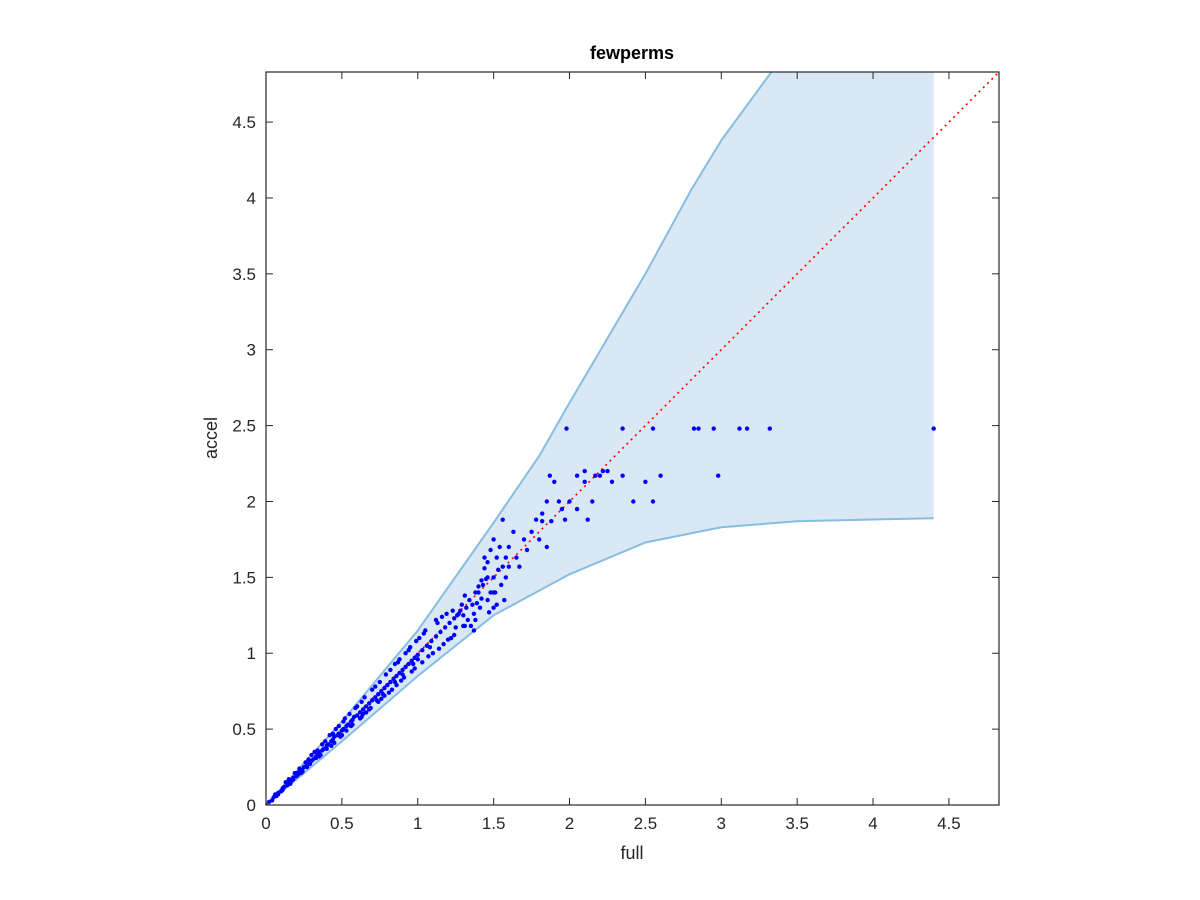  What do you see at coordinates (244, 274) in the screenshot?
I see `y-tick-label: 3.5` at bounding box center [244, 274].